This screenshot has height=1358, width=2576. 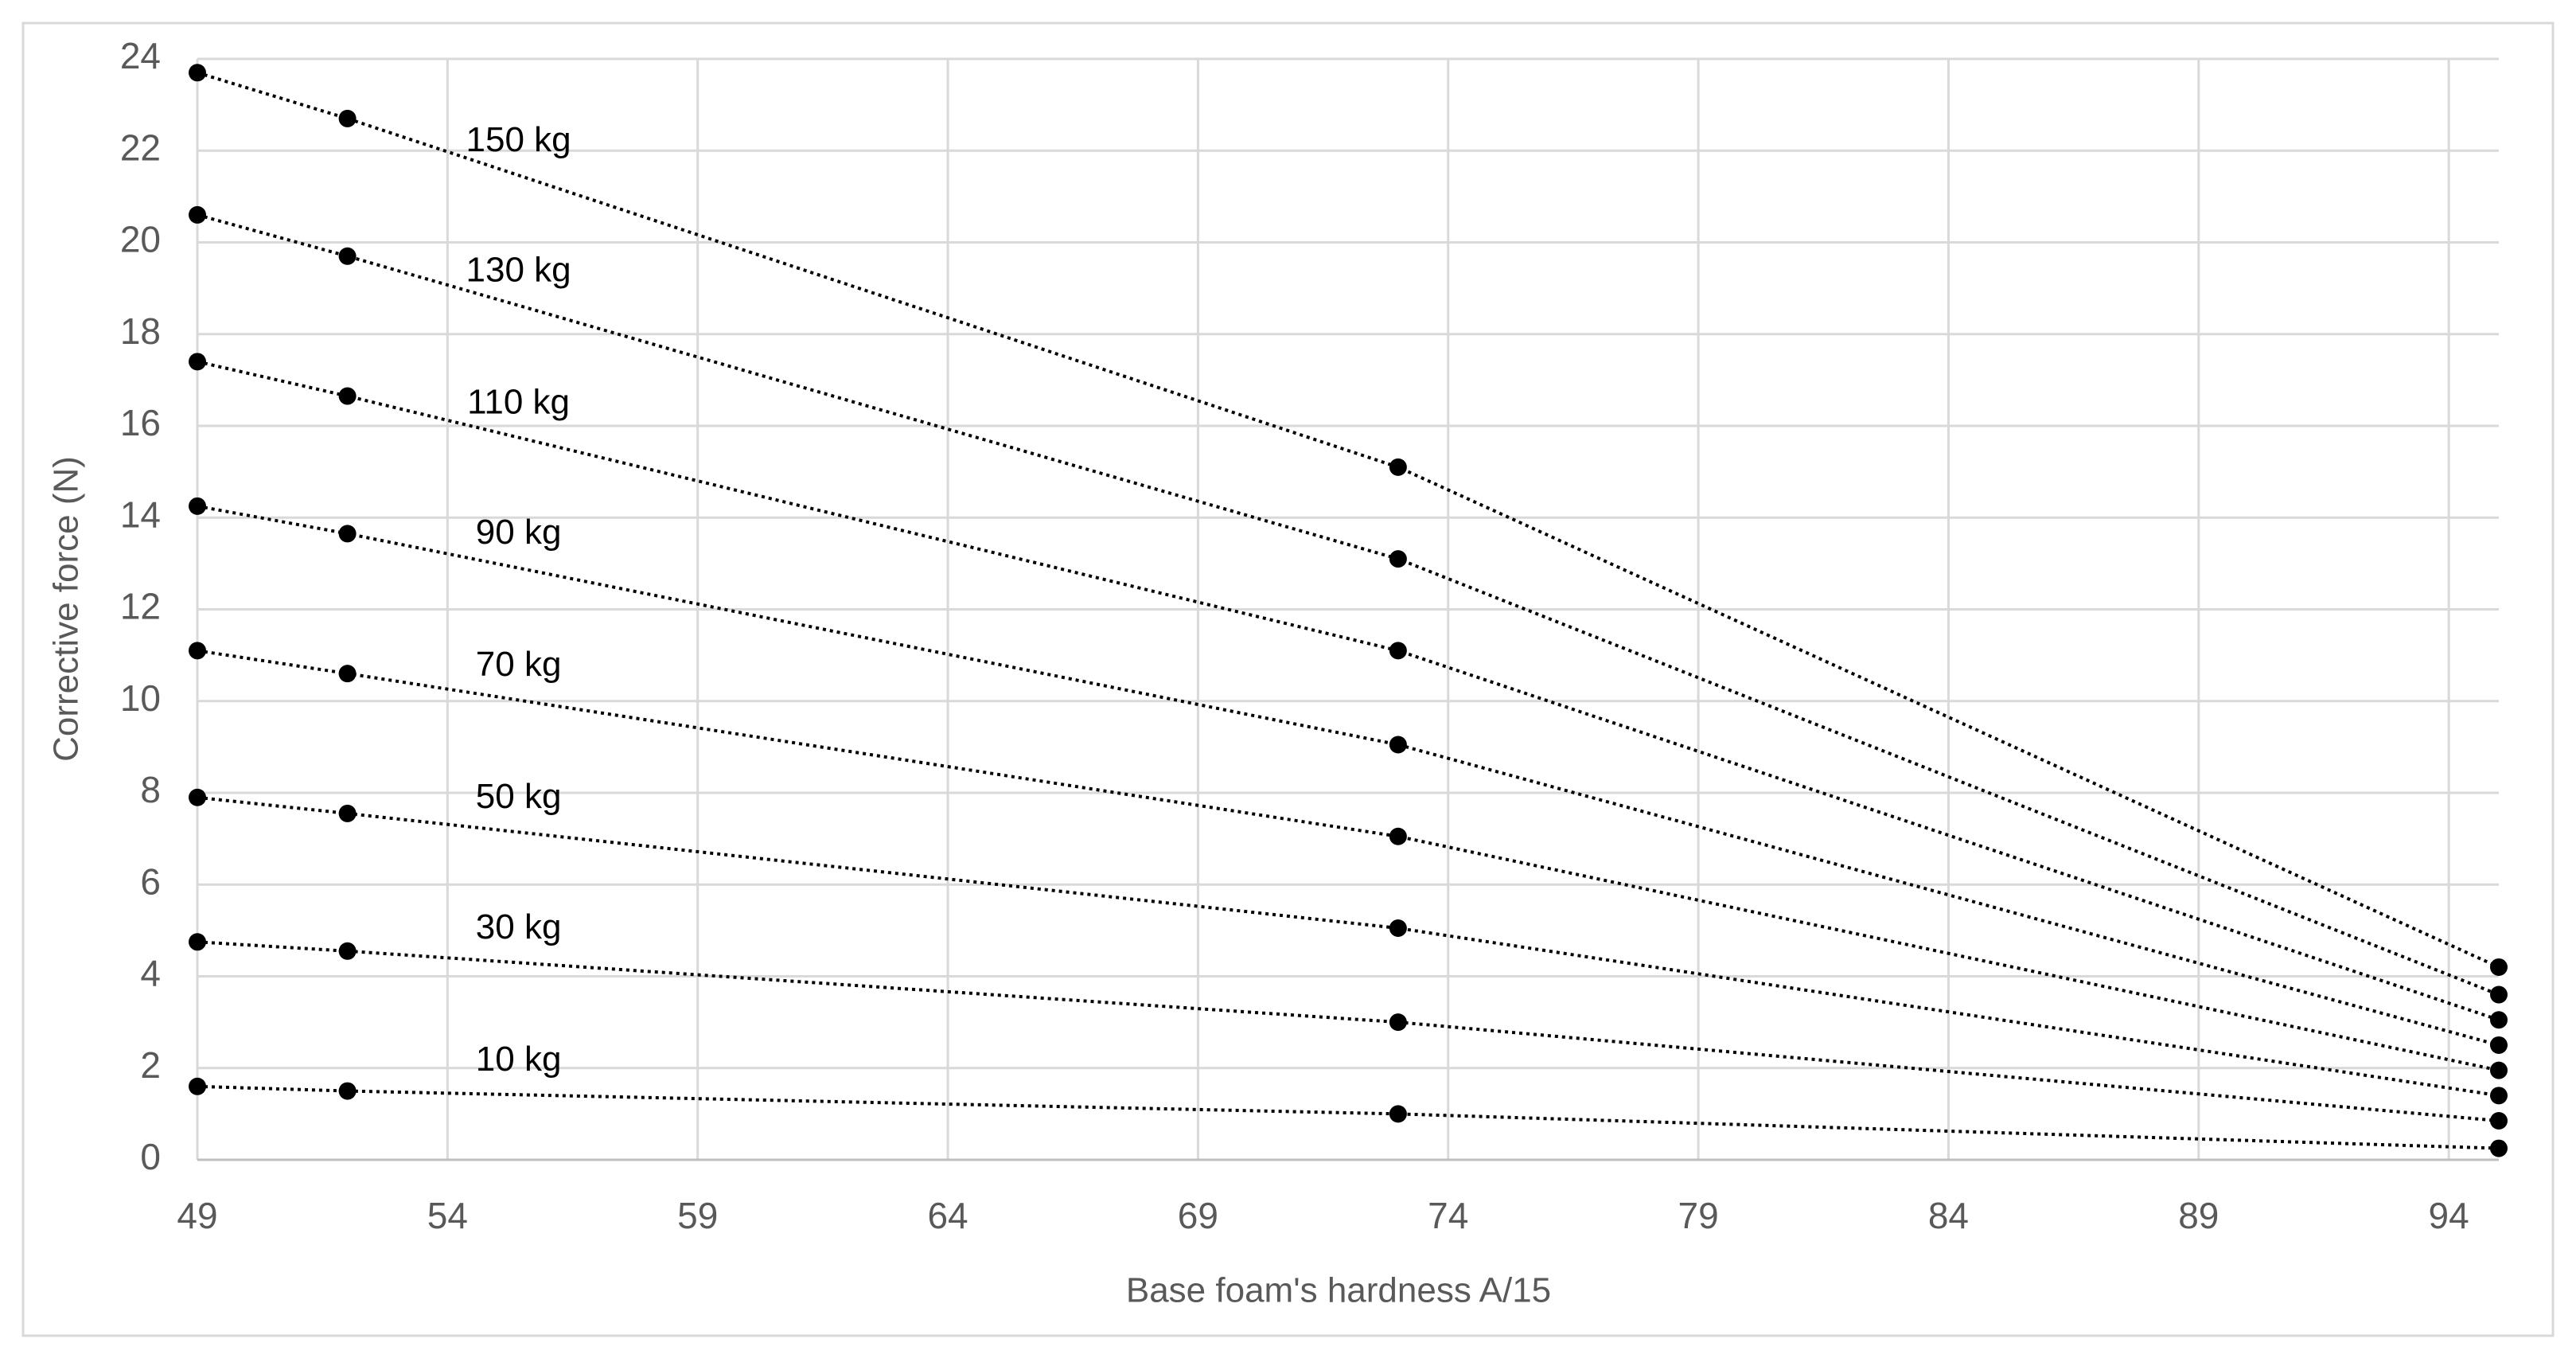 What do you see at coordinates (150, 1065) in the screenshot?
I see `y-tick-label: 2` at bounding box center [150, 1065].